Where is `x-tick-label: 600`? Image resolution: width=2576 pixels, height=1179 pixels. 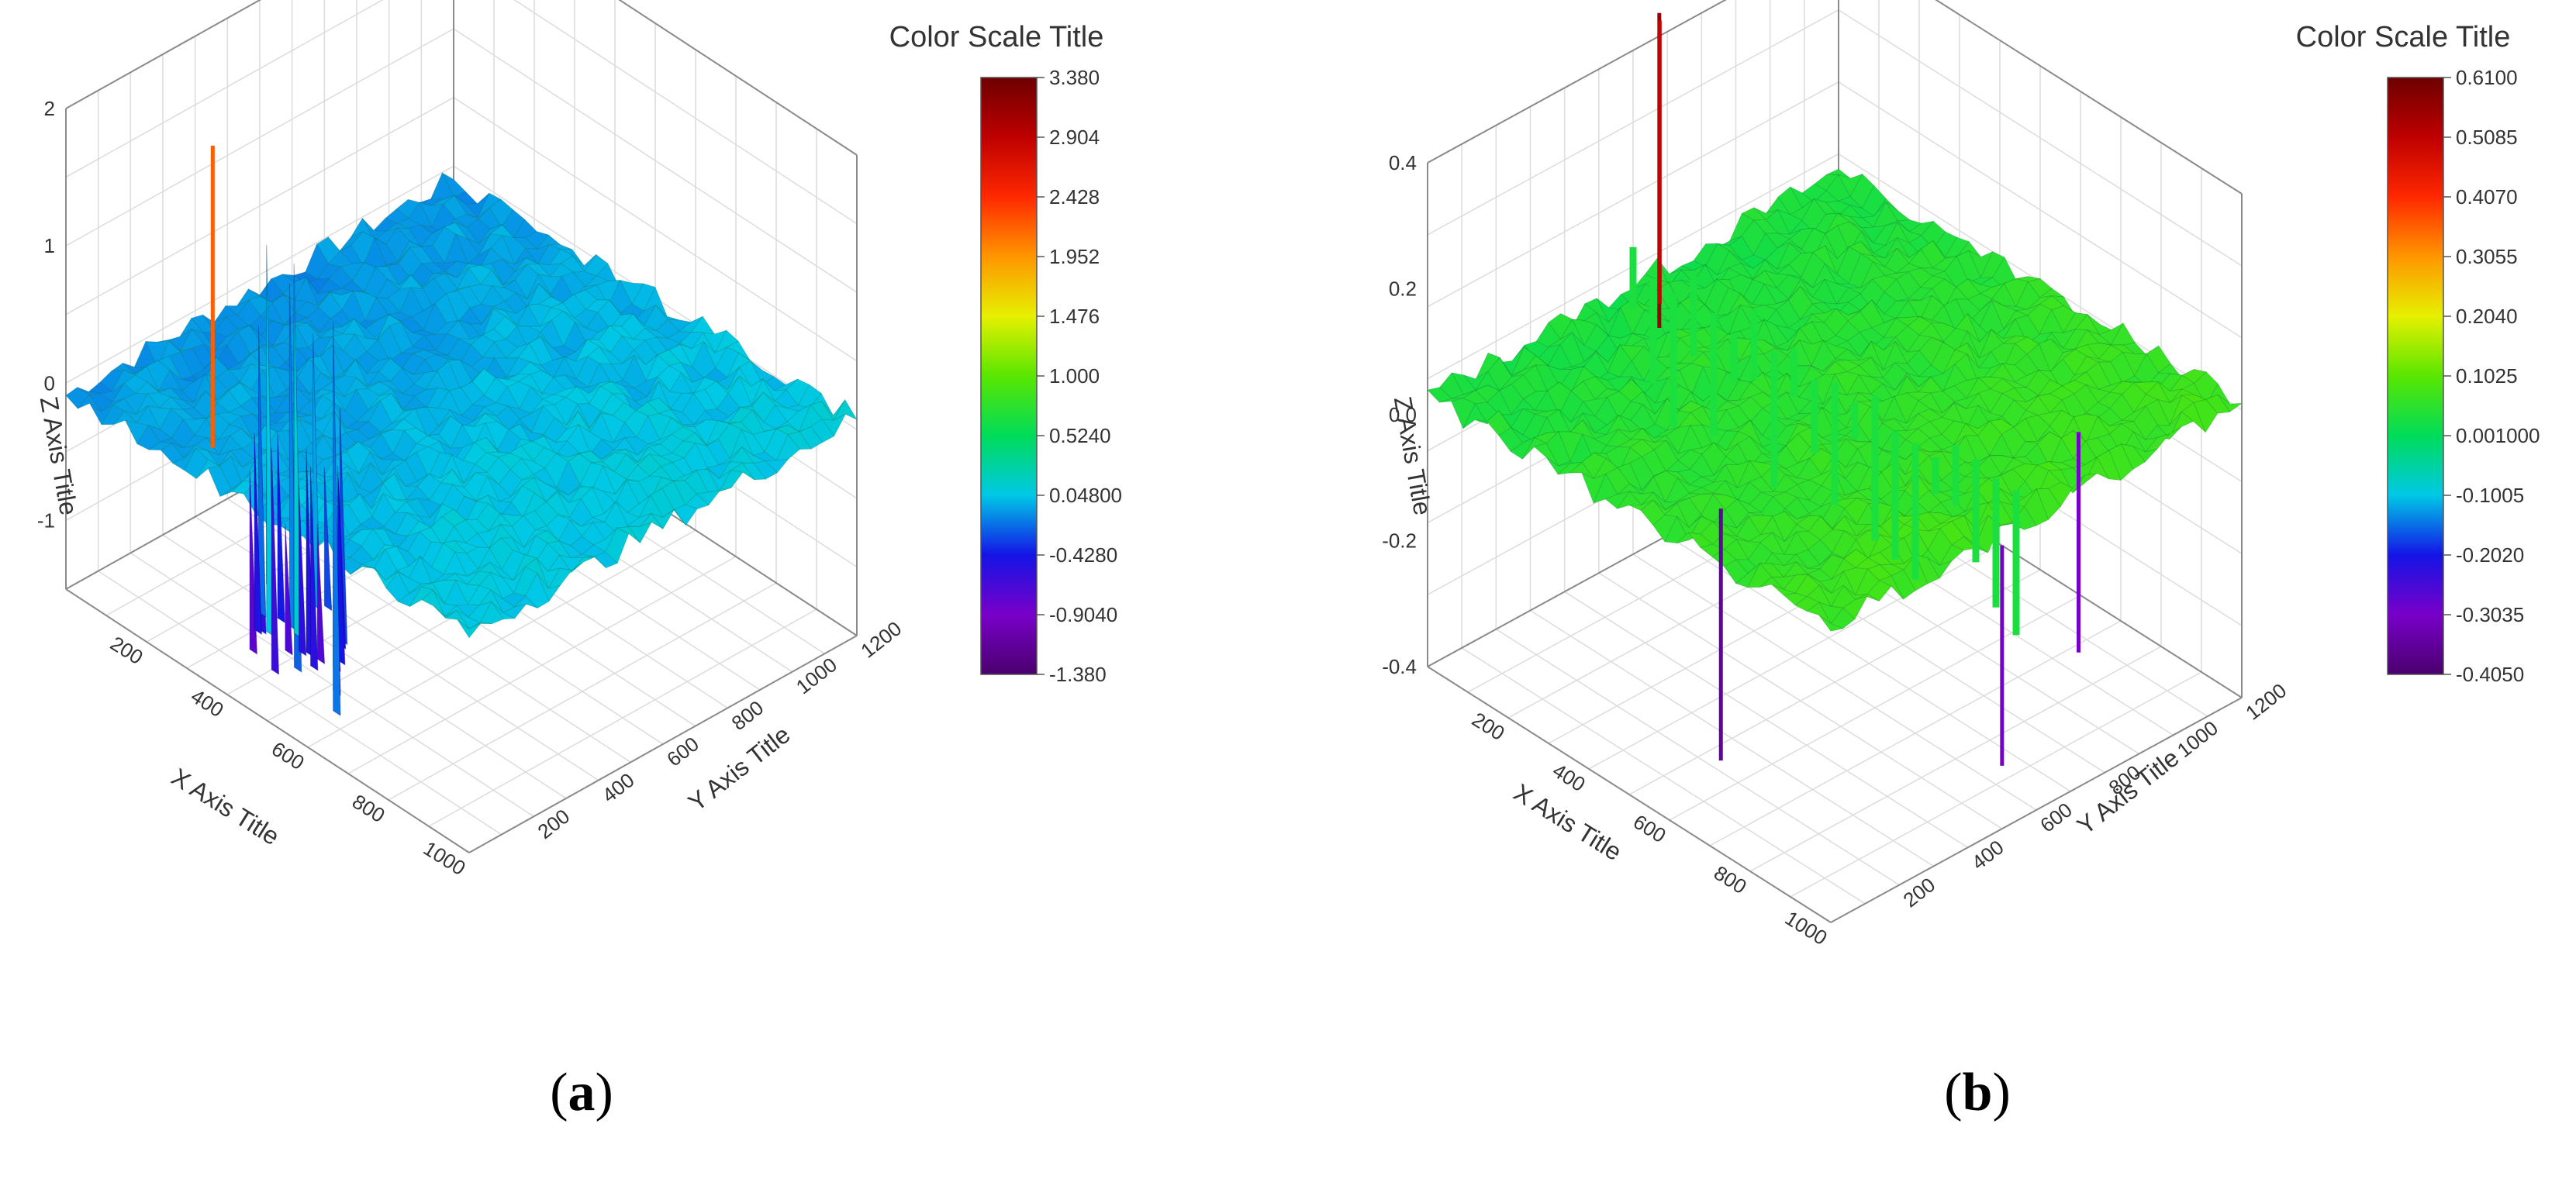
x-tick-label: 600 is located at coordinates (1650, 828).